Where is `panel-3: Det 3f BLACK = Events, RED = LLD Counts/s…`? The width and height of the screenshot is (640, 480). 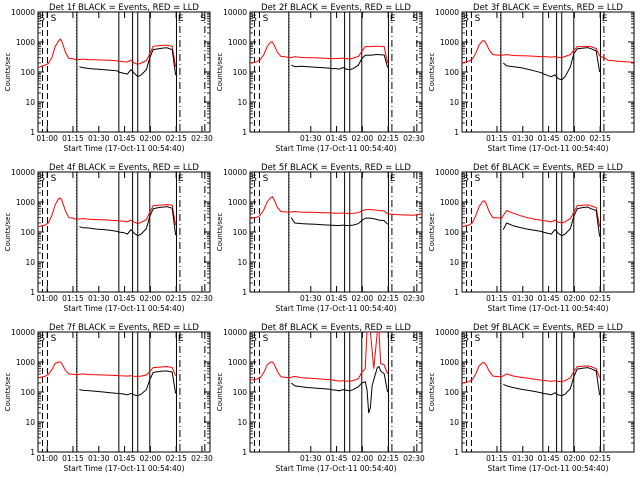
panel-3: Det 3f BLACK = Events, RED = LLD Counts/s… is located at coordinates (531, 78).